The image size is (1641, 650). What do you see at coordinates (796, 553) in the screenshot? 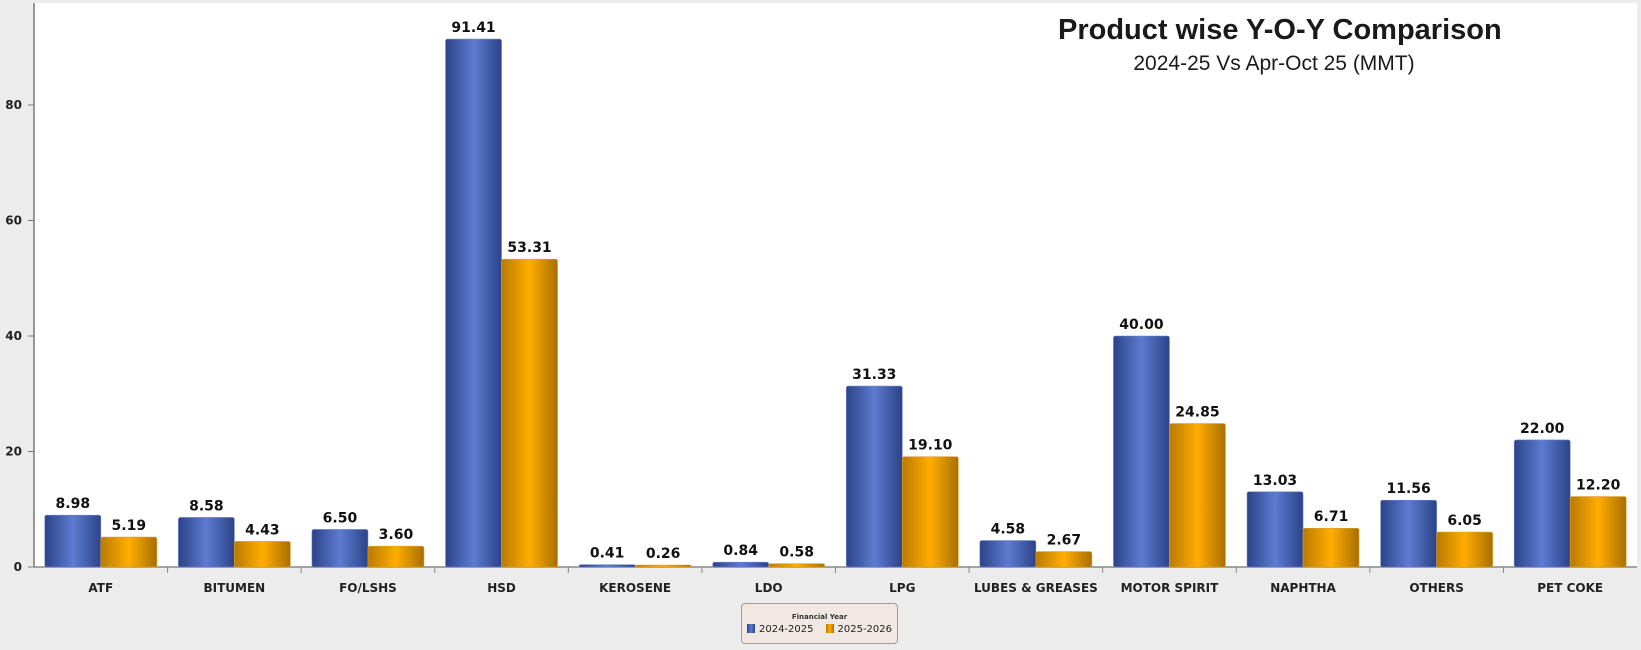
I see `data-label: 0.58` at bounding box center [796, 553].